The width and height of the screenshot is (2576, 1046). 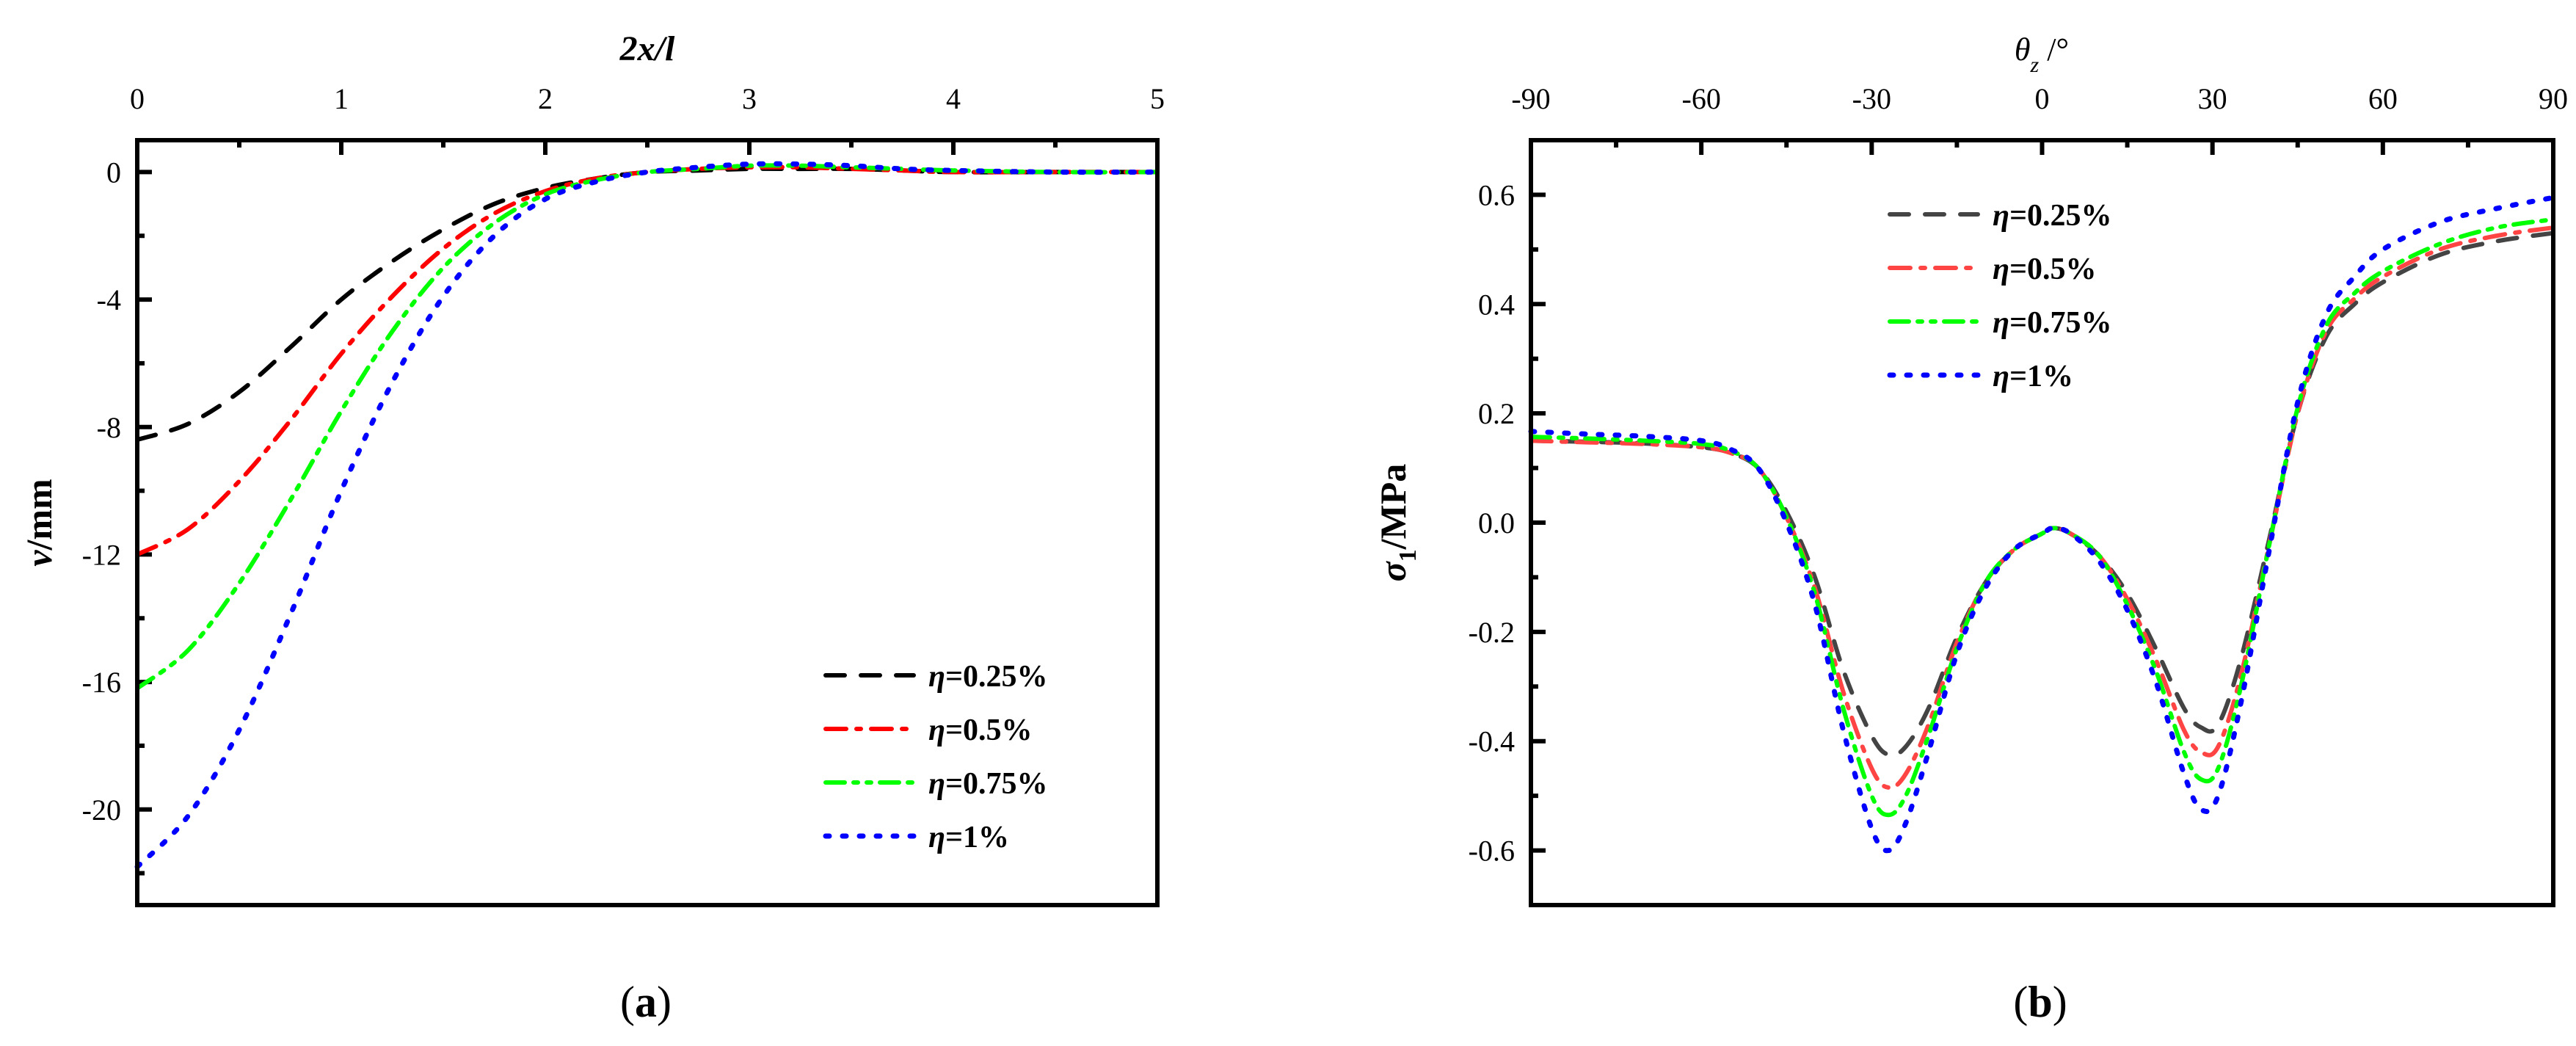 I want to click on y-tick-label: -4, so click(x=109, y=299).